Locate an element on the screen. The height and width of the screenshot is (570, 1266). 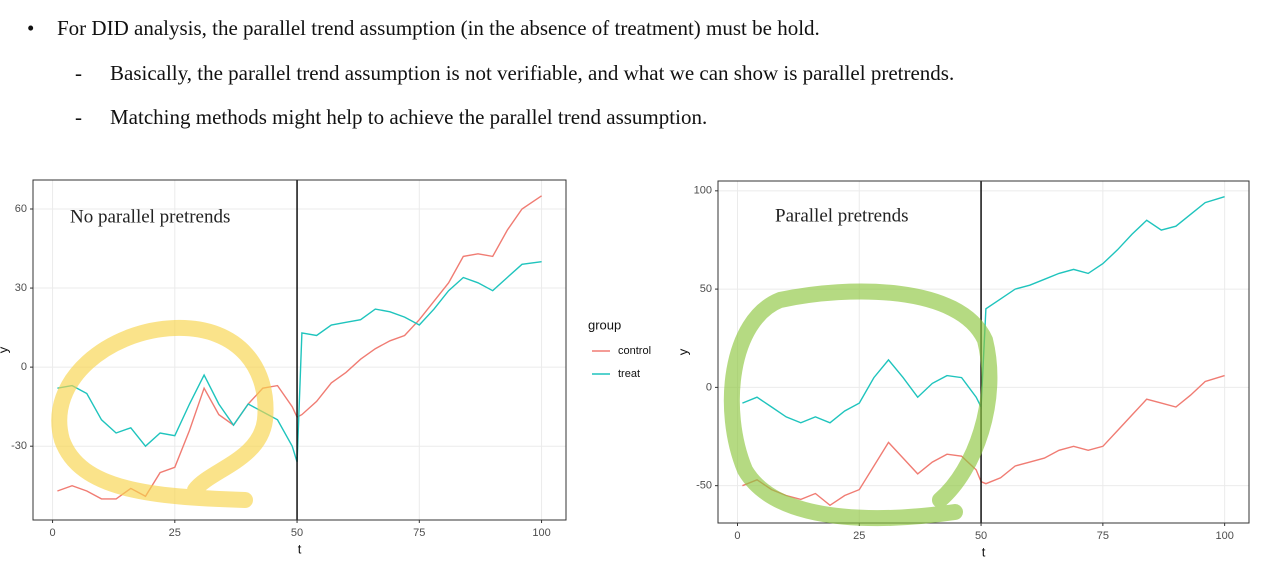
y-tick-label: 50 is located at coordinates (706, 289).